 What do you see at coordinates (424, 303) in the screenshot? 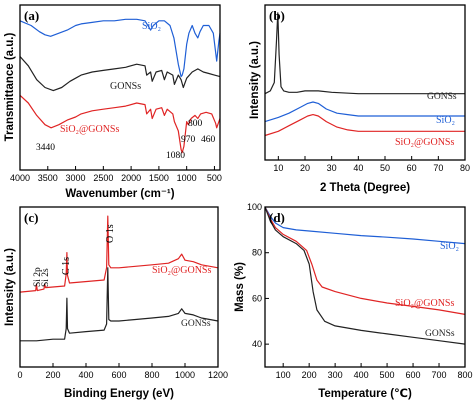
I see `panel-d-legend-composite: SiO₂@GONSs` at bounding box center [424, 303].